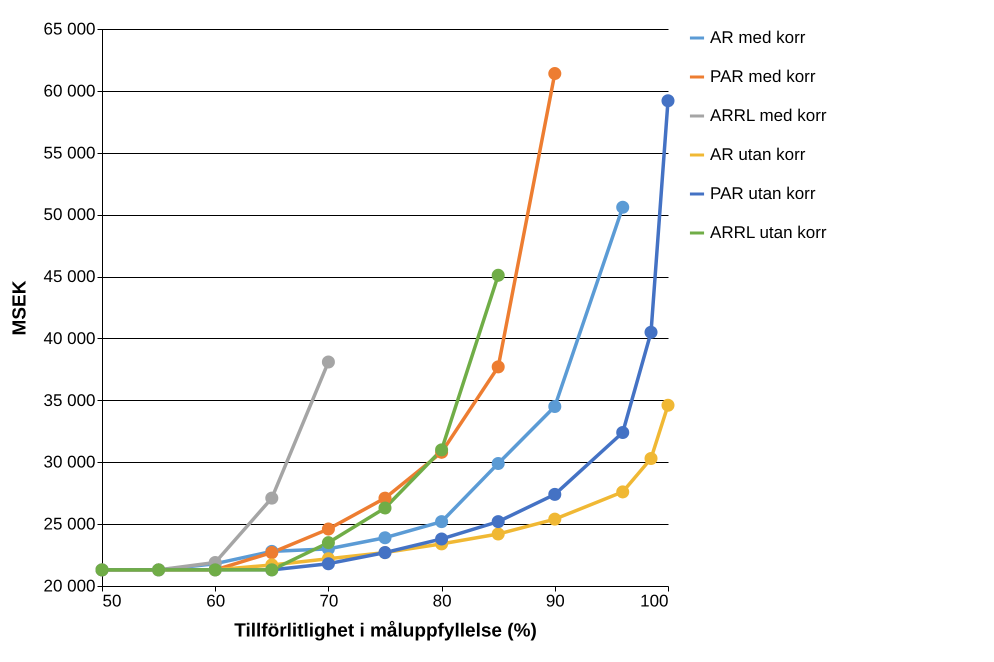 The image size is (994, 662). Describe the element at coordinates (758, 154) in the screenshot. I see `legend-label: AR utan korr` at that location.